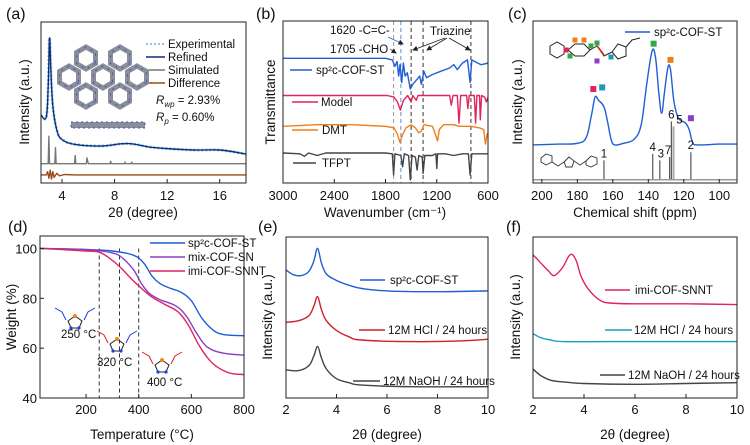 The image size is (750, 445). Describe the element at coordinates (613, 195) in the screenshot. I see `x-tick-label: 160` at that location.